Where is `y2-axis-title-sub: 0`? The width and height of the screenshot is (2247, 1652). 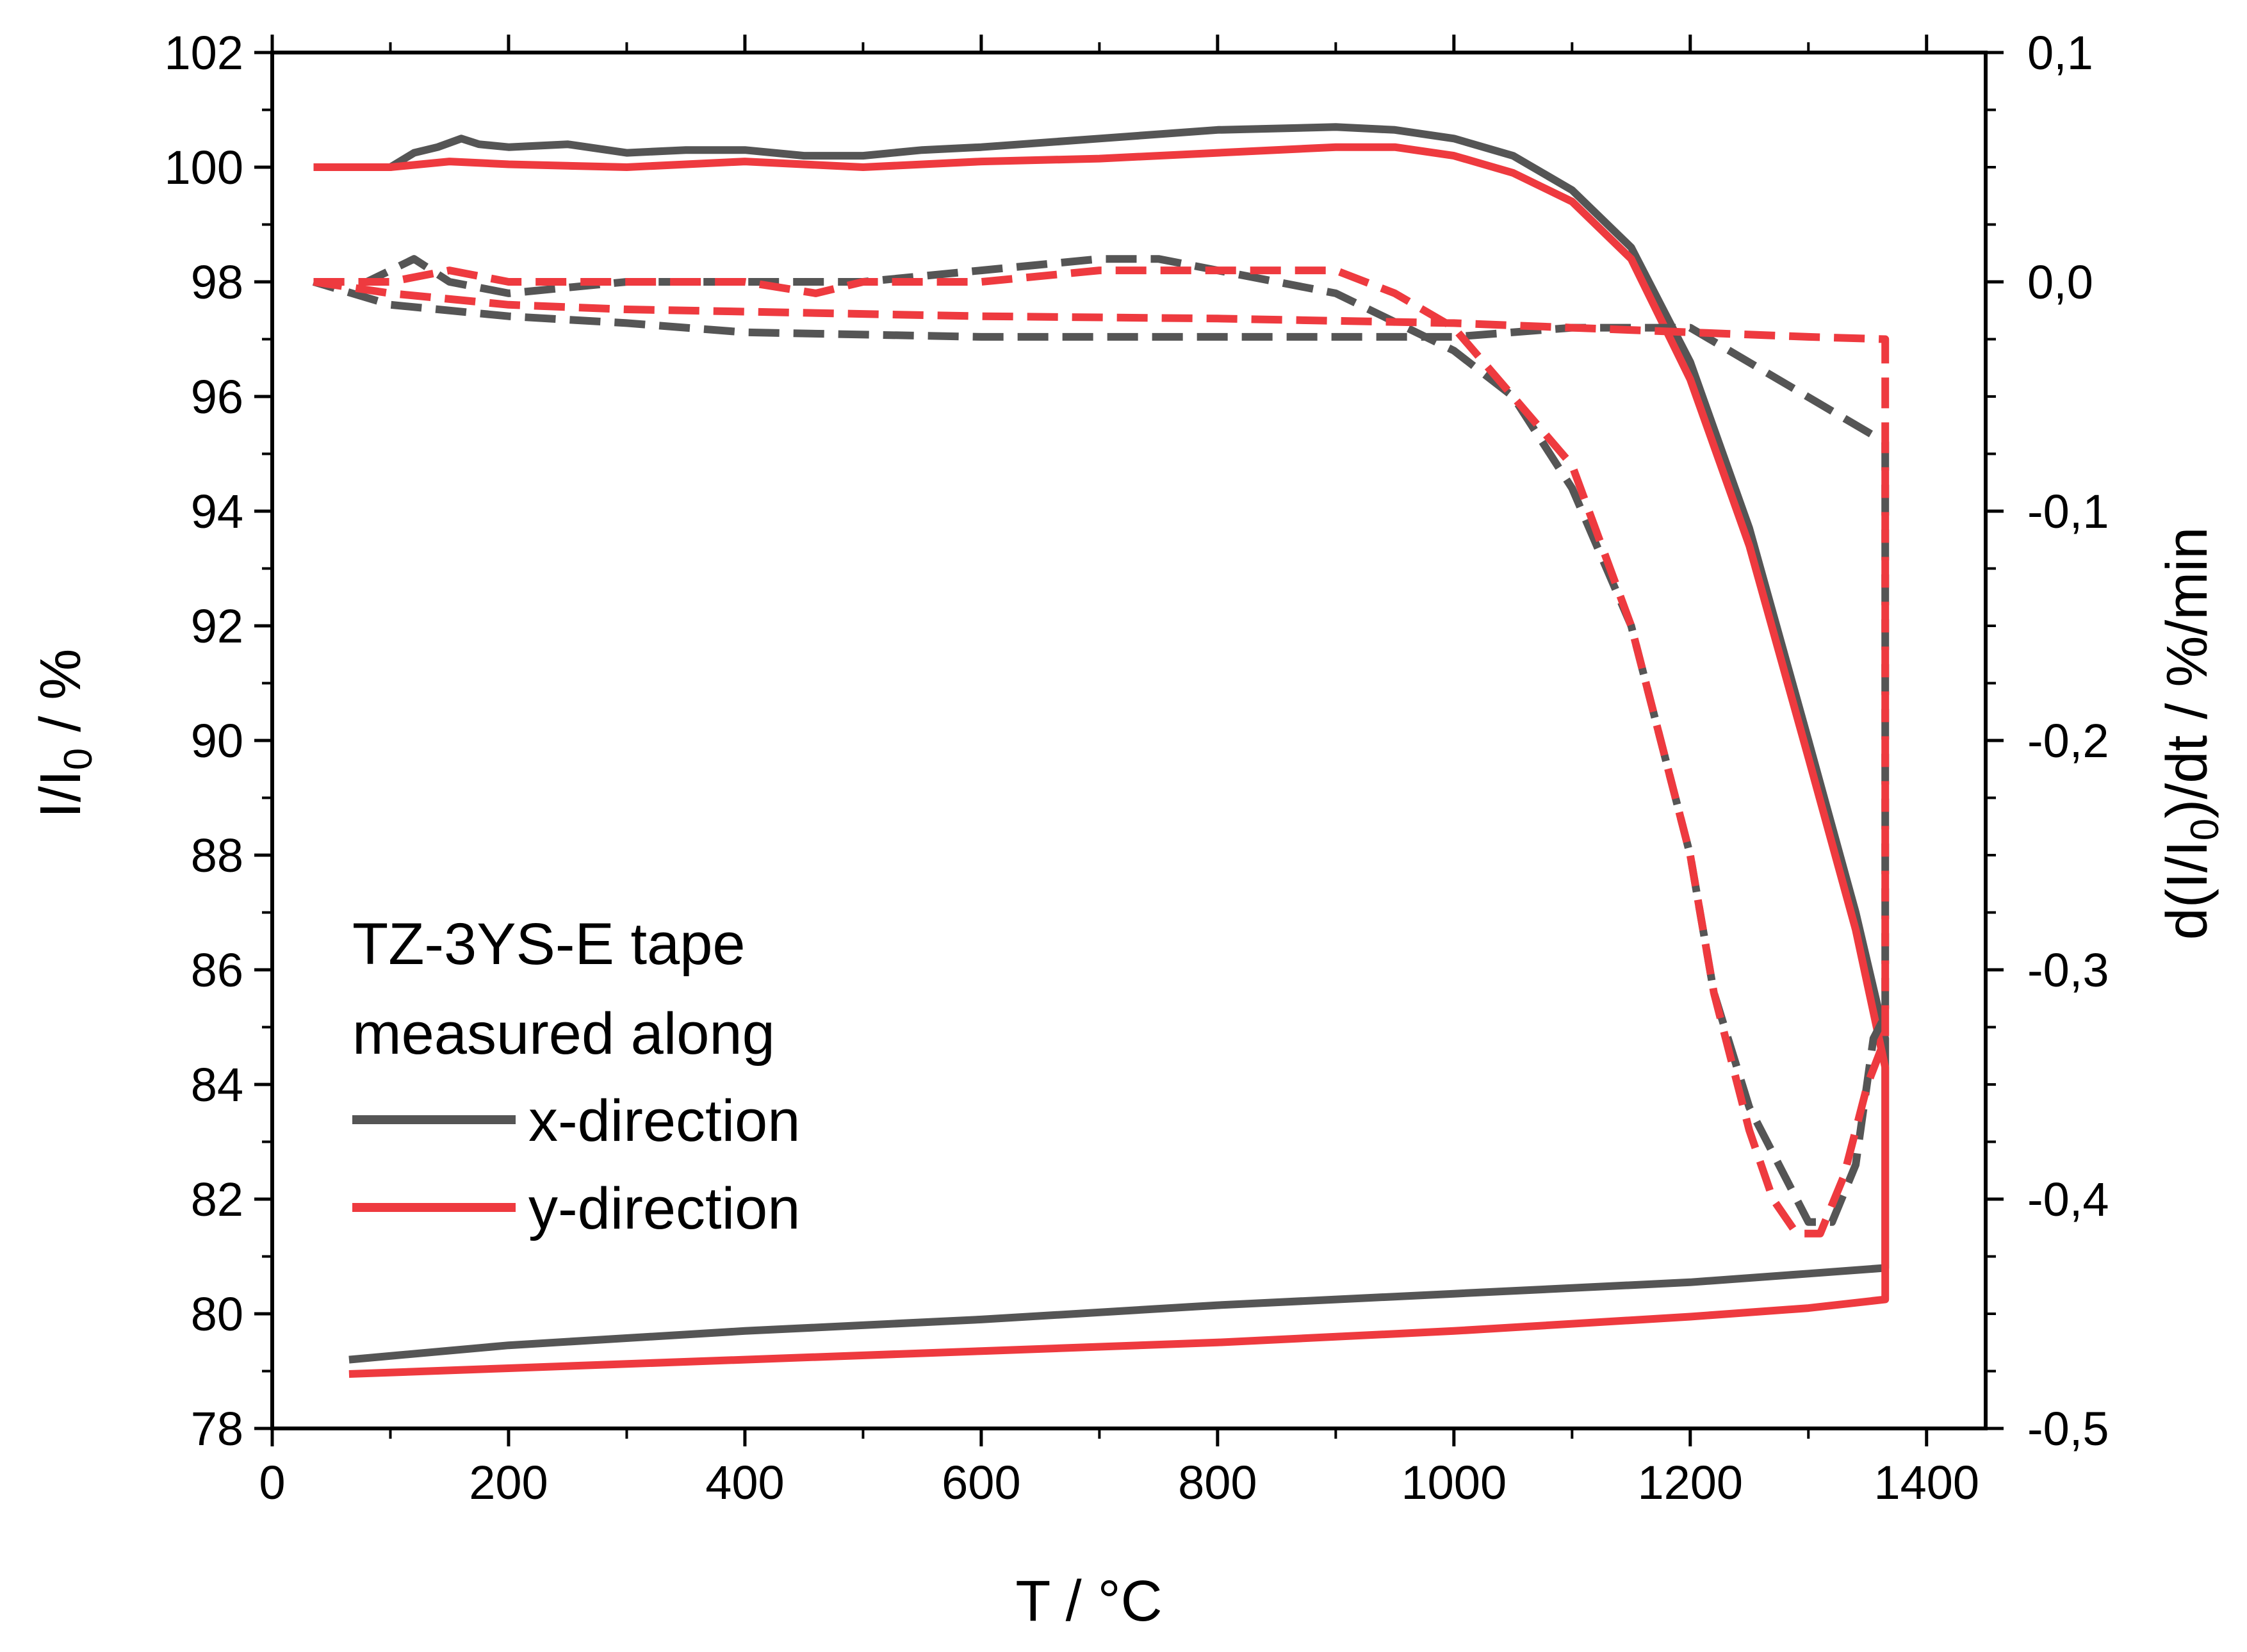
y2-axis-title-sub: 0 is located at coordinates (2205, 829).